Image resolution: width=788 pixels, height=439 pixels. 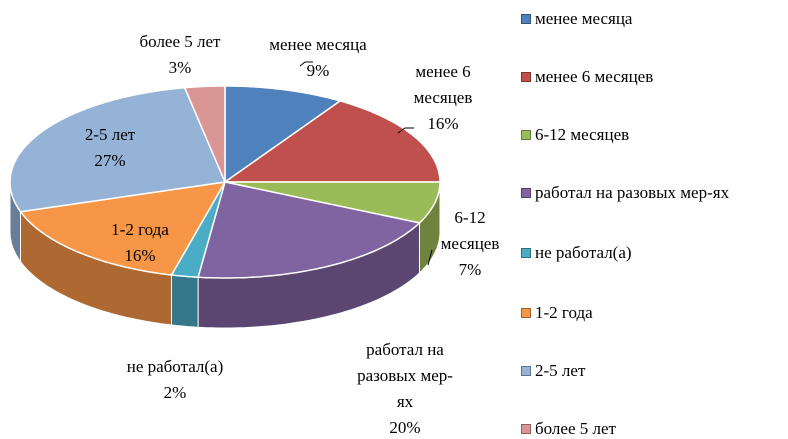 I want to click on data-label: работал на разовых мер-ях 20%, so click(x=405, y=388).